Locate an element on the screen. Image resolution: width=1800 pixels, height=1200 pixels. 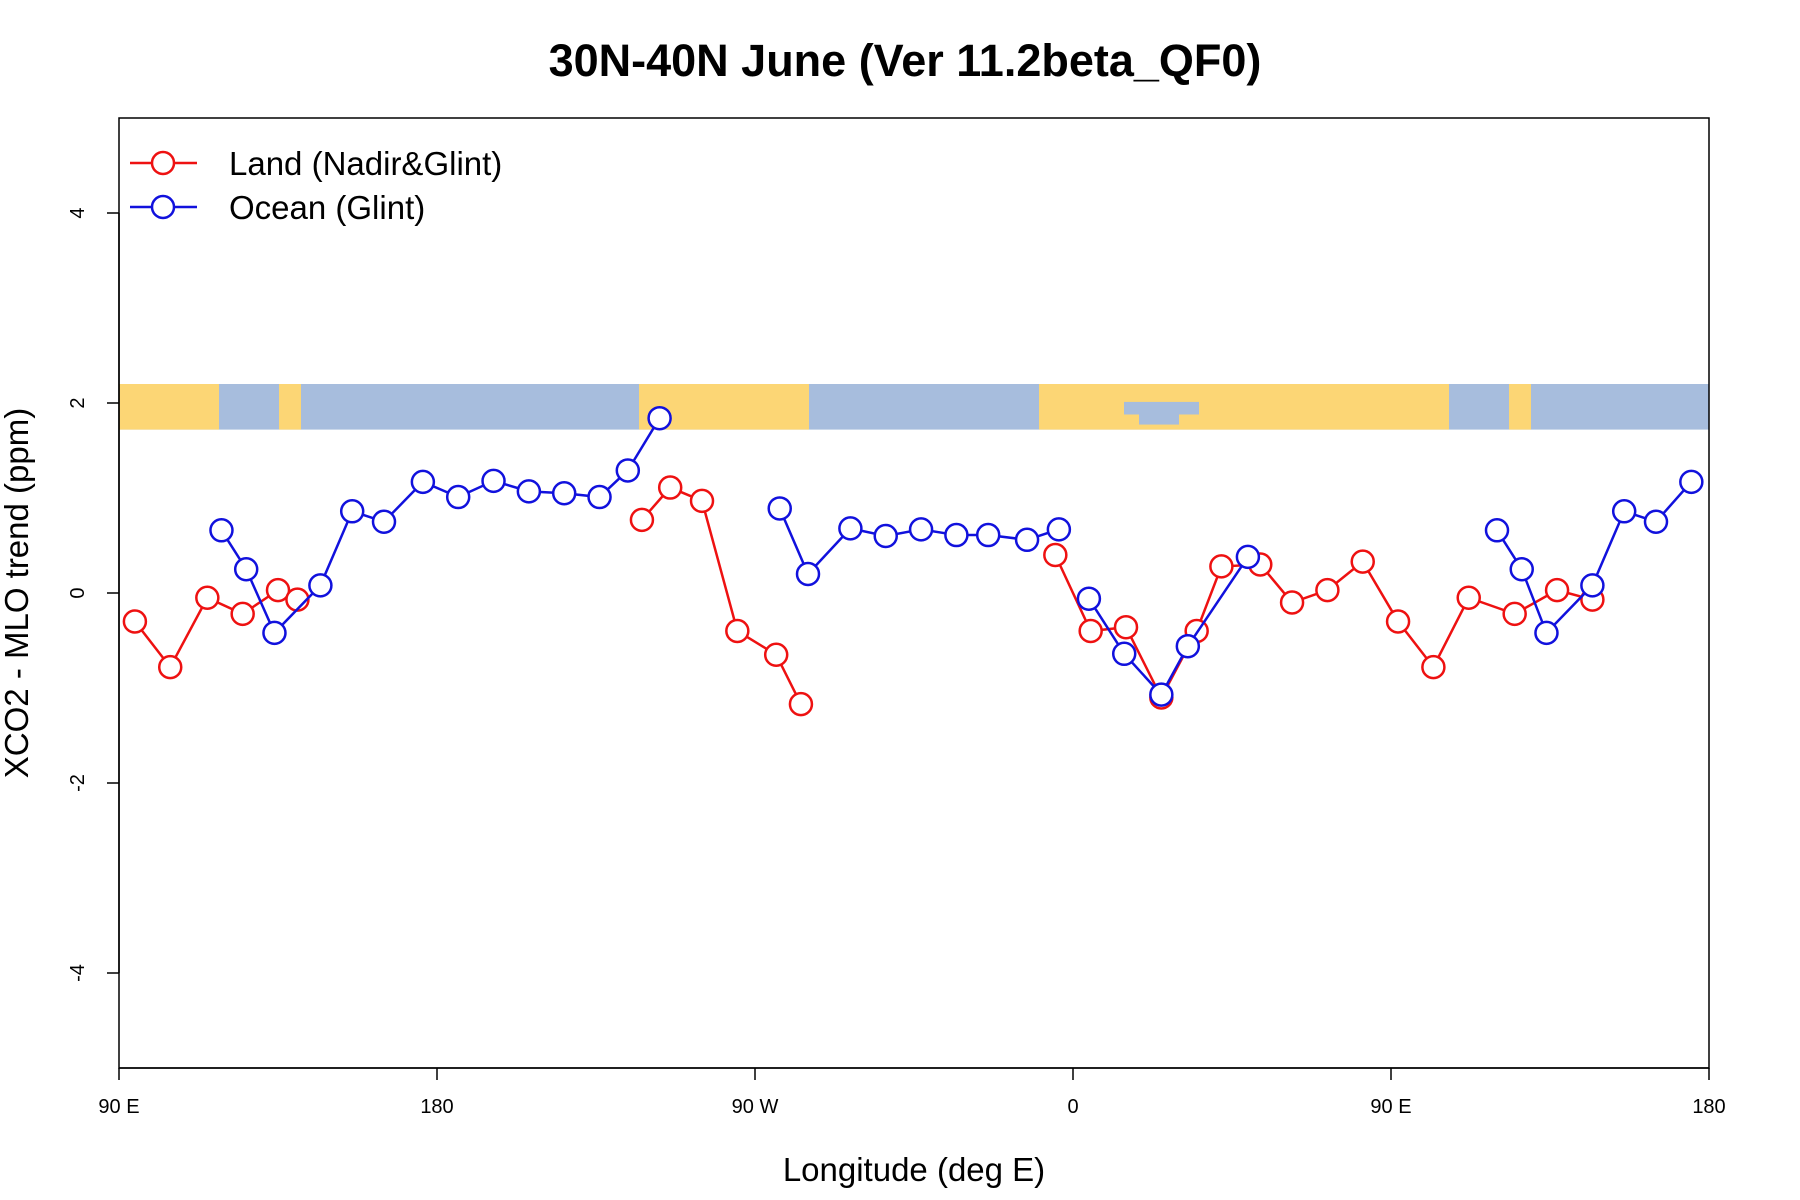
y-tick-label: -4 is located at coordinates (78, 973).